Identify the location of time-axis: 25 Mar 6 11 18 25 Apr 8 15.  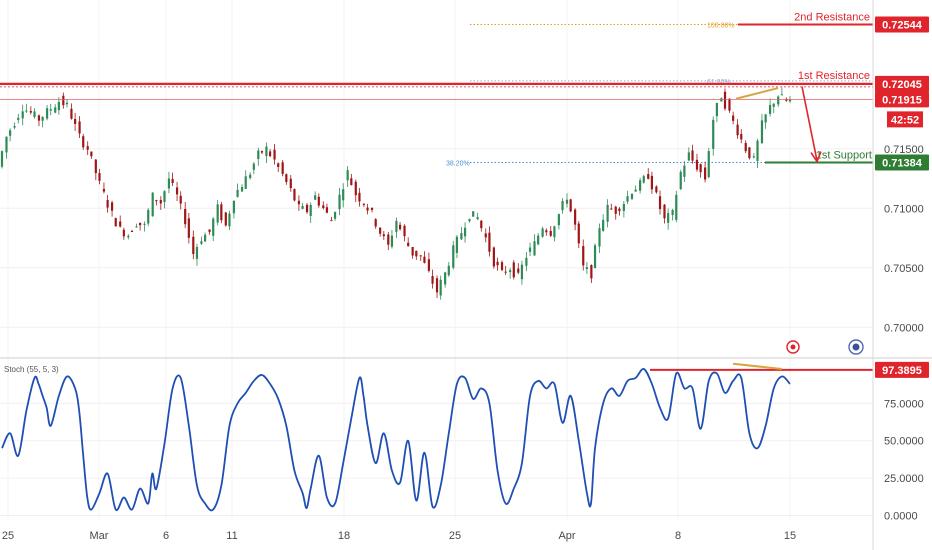
(399, 536).